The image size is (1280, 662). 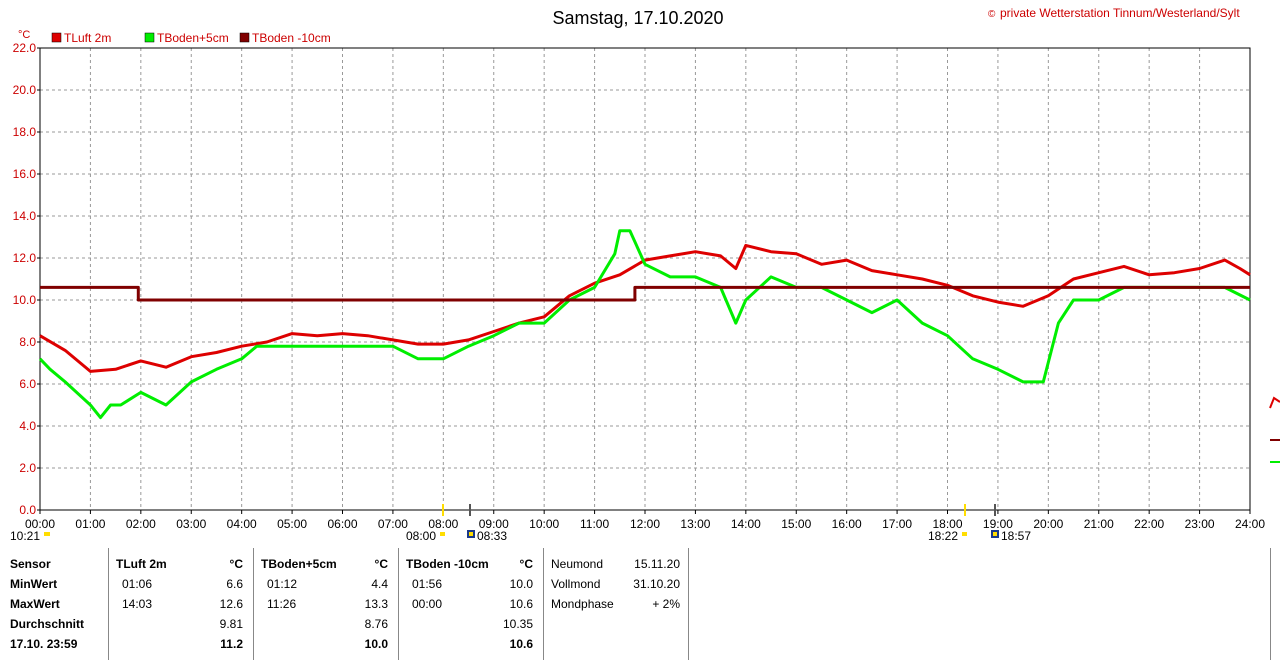 What do you see at coordinates (517, 624) in the screenshot?
I see `avg-value: 10.35` at bounding box center [517, 624].